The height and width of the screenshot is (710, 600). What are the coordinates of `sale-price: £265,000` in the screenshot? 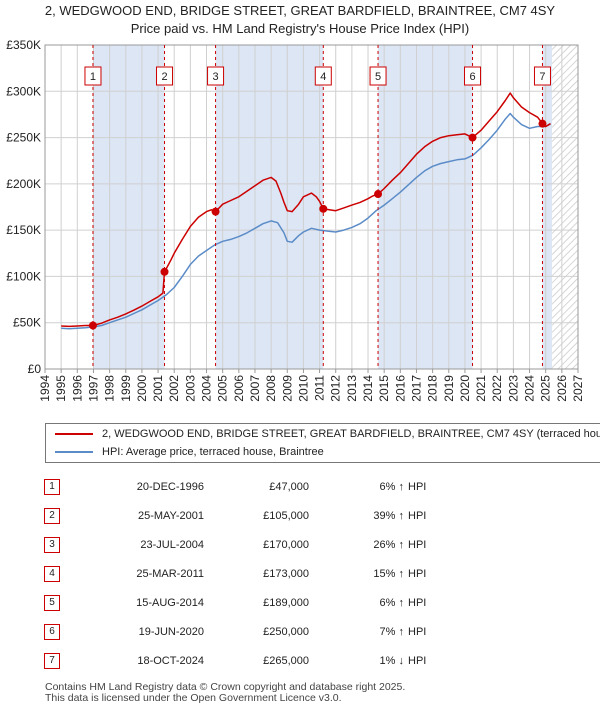 It's located at (286, 660).